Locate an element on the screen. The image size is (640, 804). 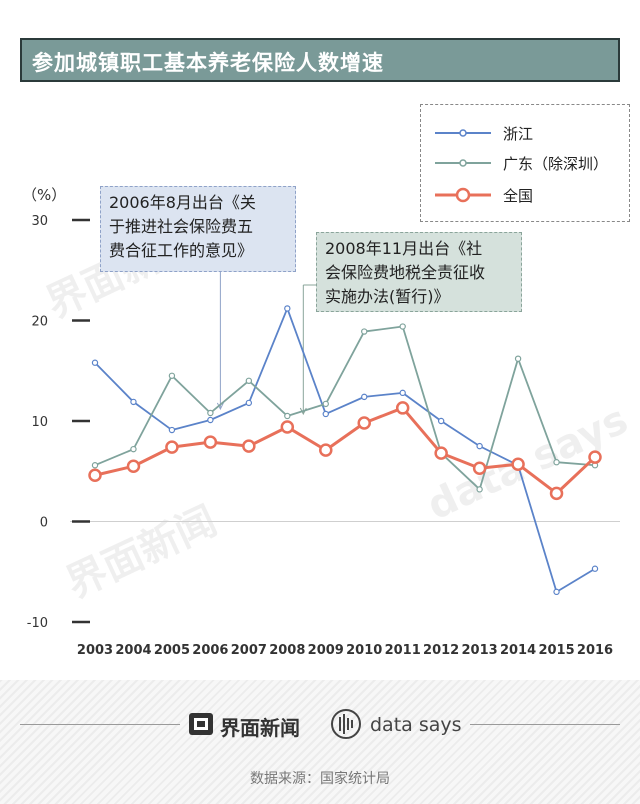
annotation-line: 会保险费地税全责征收 is located at coordinates (405, 272).